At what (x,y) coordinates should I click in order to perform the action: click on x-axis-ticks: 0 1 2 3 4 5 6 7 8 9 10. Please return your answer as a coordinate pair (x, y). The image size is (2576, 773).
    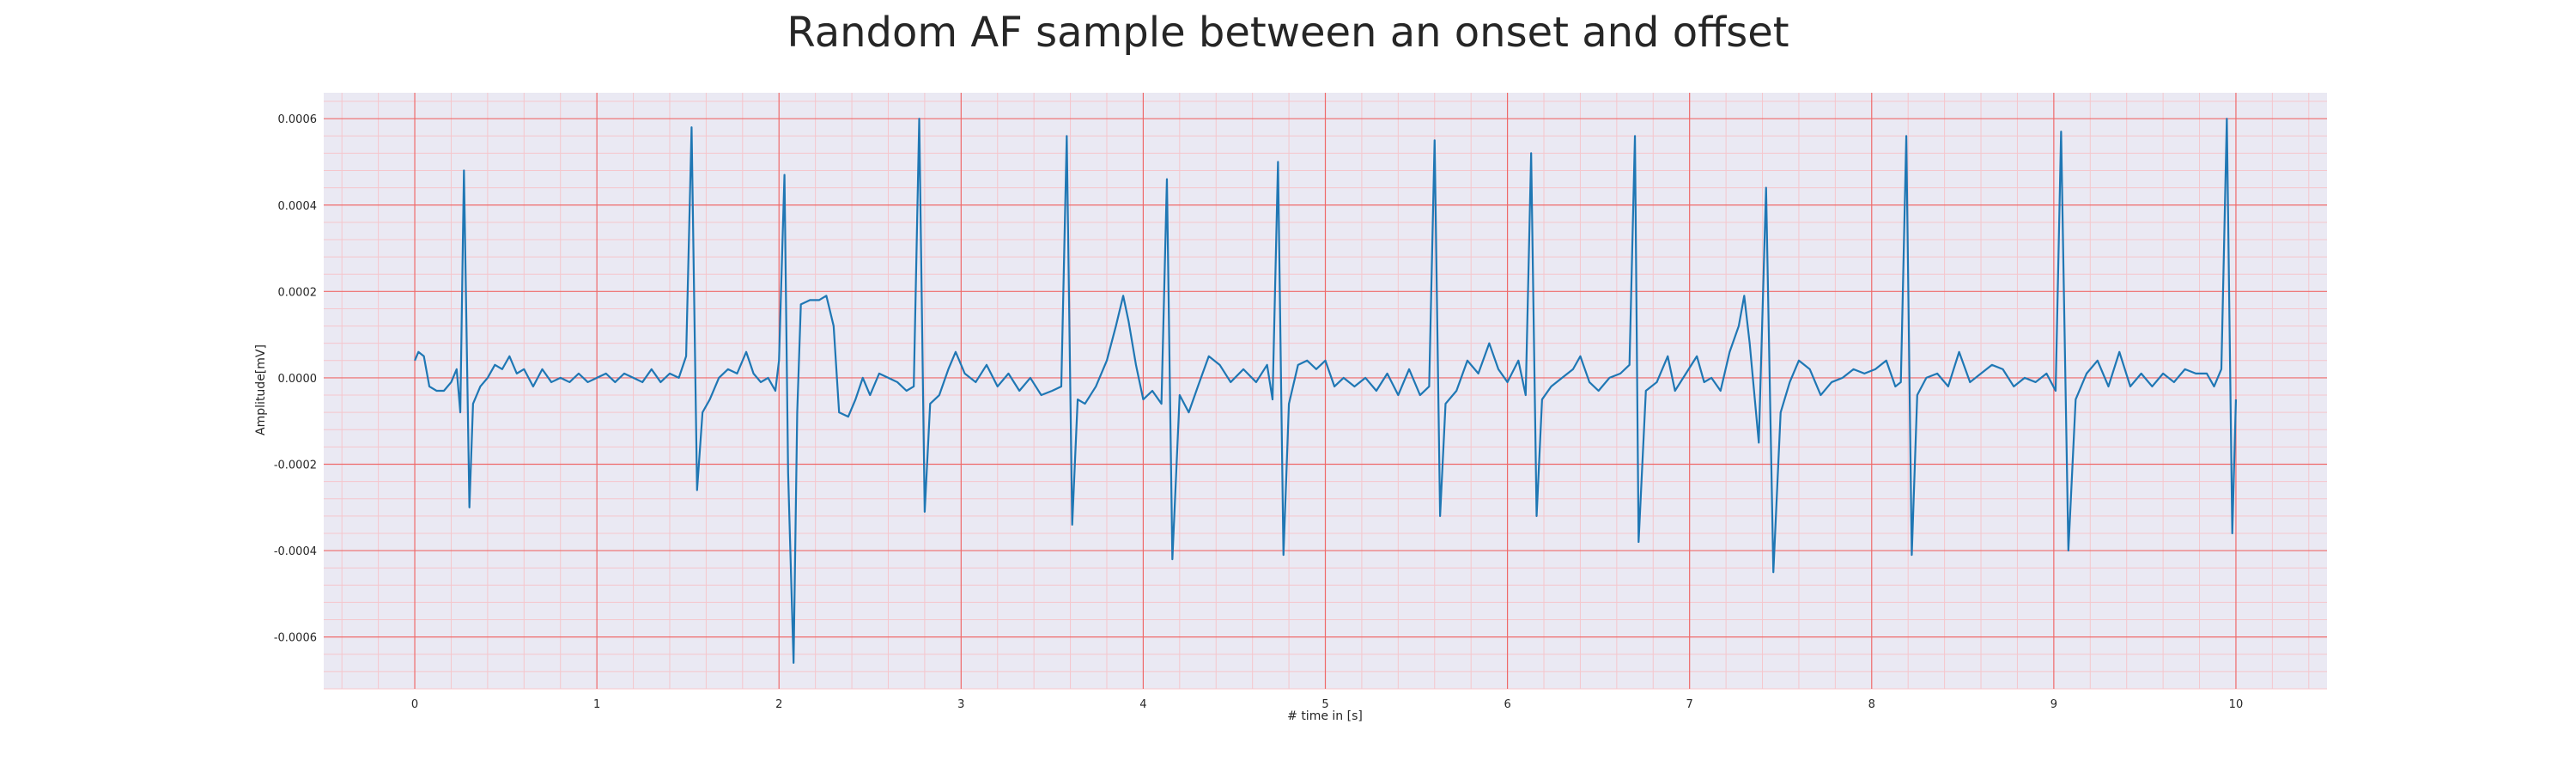
    Looking at the image, I should click on (1327, 704).